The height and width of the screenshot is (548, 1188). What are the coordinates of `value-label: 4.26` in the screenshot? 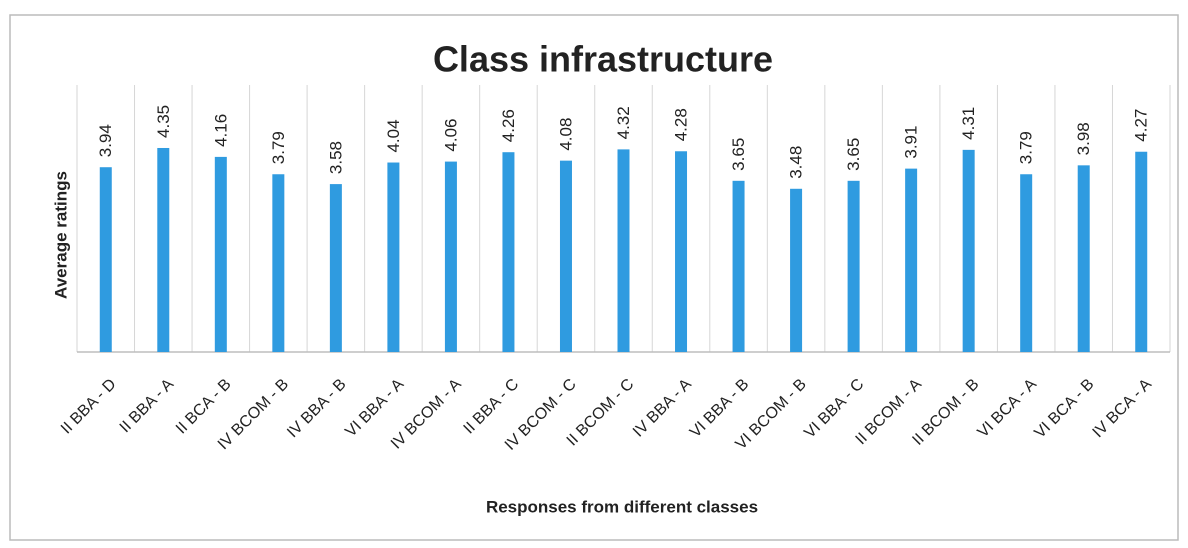 It's located at (508, 125).